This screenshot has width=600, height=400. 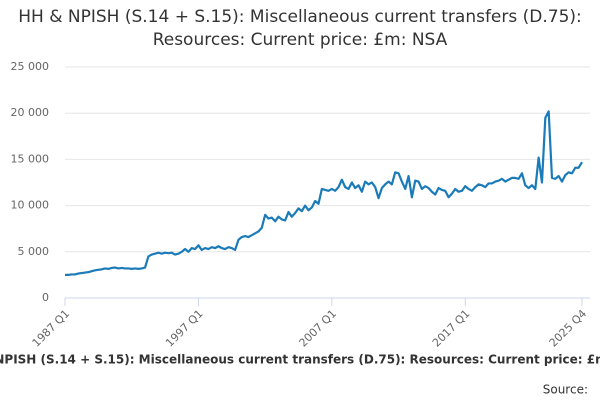 What do you see at coordinates (51, 328) in the screenshot?
I see `x-tick-label: 1987 Q1` at bounding box center [51, 328].